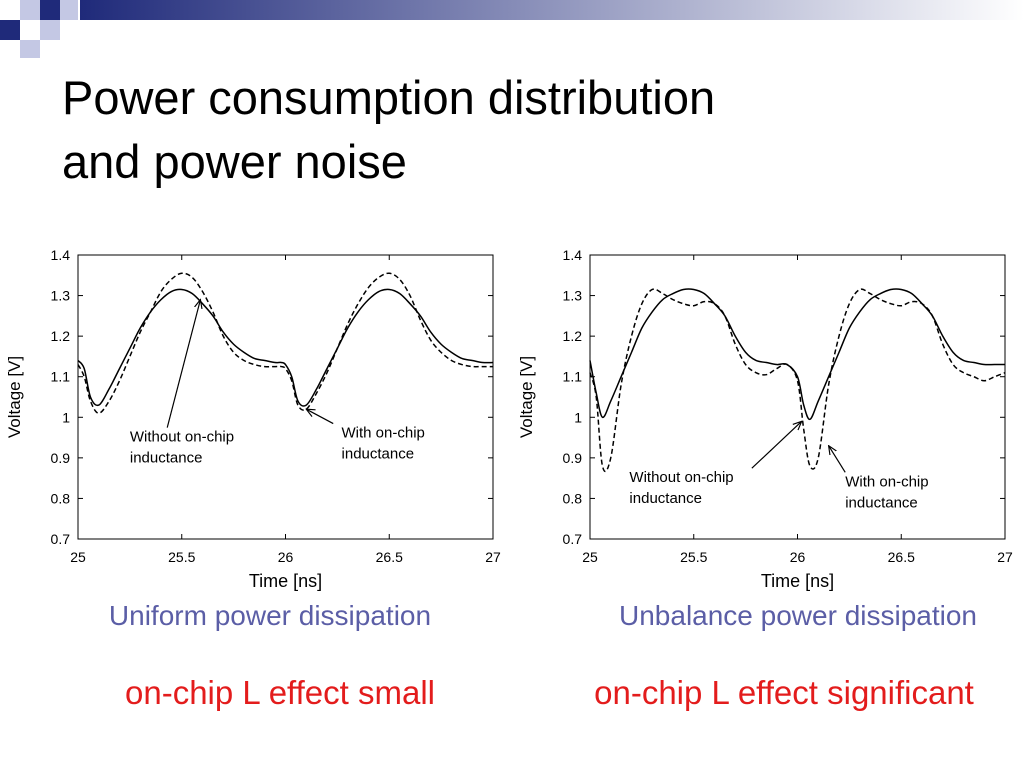 This screenshot has width=1024, height=768. I want to click on effect-small-label: on-chip L effect small, so click(280, 692).